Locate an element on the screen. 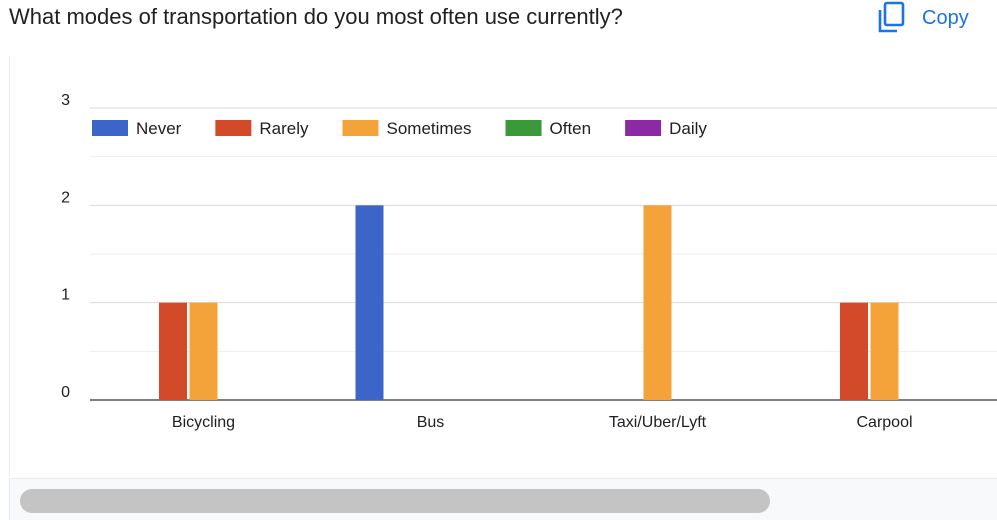 This screenshot has width=997, height=520. y-tick-label: 3 is located at coordinates (65, 100).